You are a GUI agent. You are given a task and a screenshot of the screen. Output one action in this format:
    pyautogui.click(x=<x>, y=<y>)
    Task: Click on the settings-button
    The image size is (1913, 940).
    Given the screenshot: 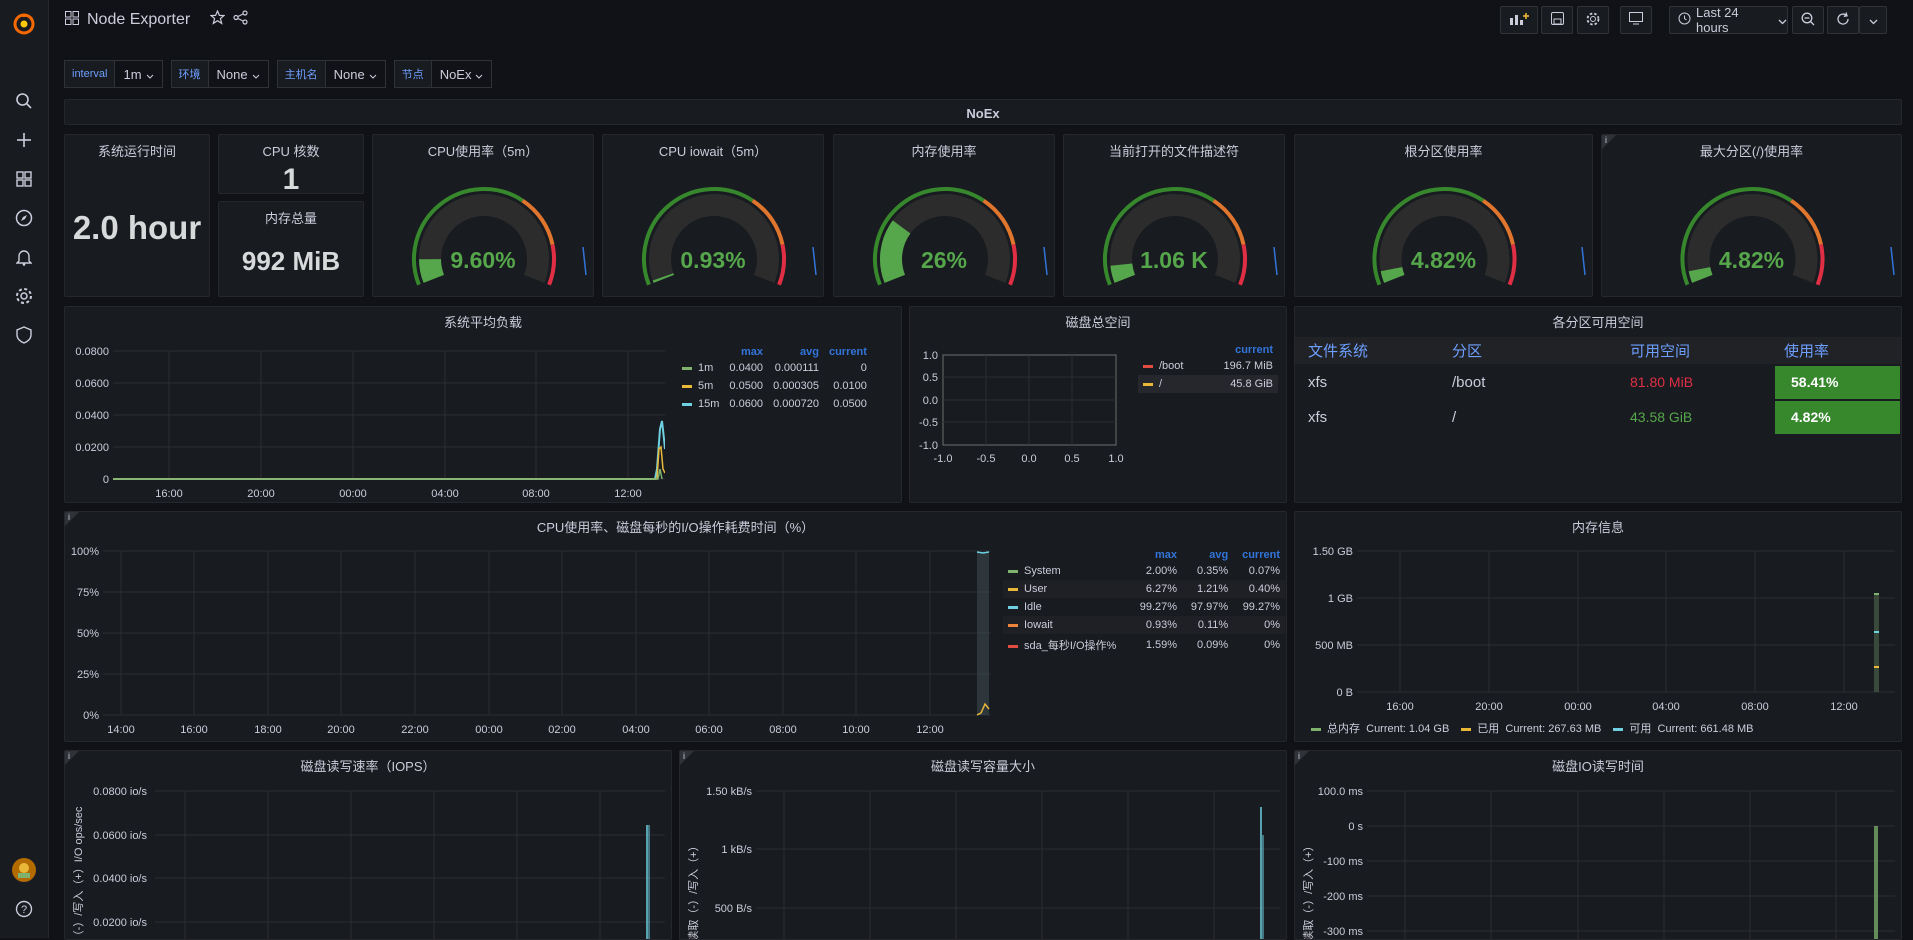 What is the action you would take?
    pyautogui.click(x=1593, y=20)
    